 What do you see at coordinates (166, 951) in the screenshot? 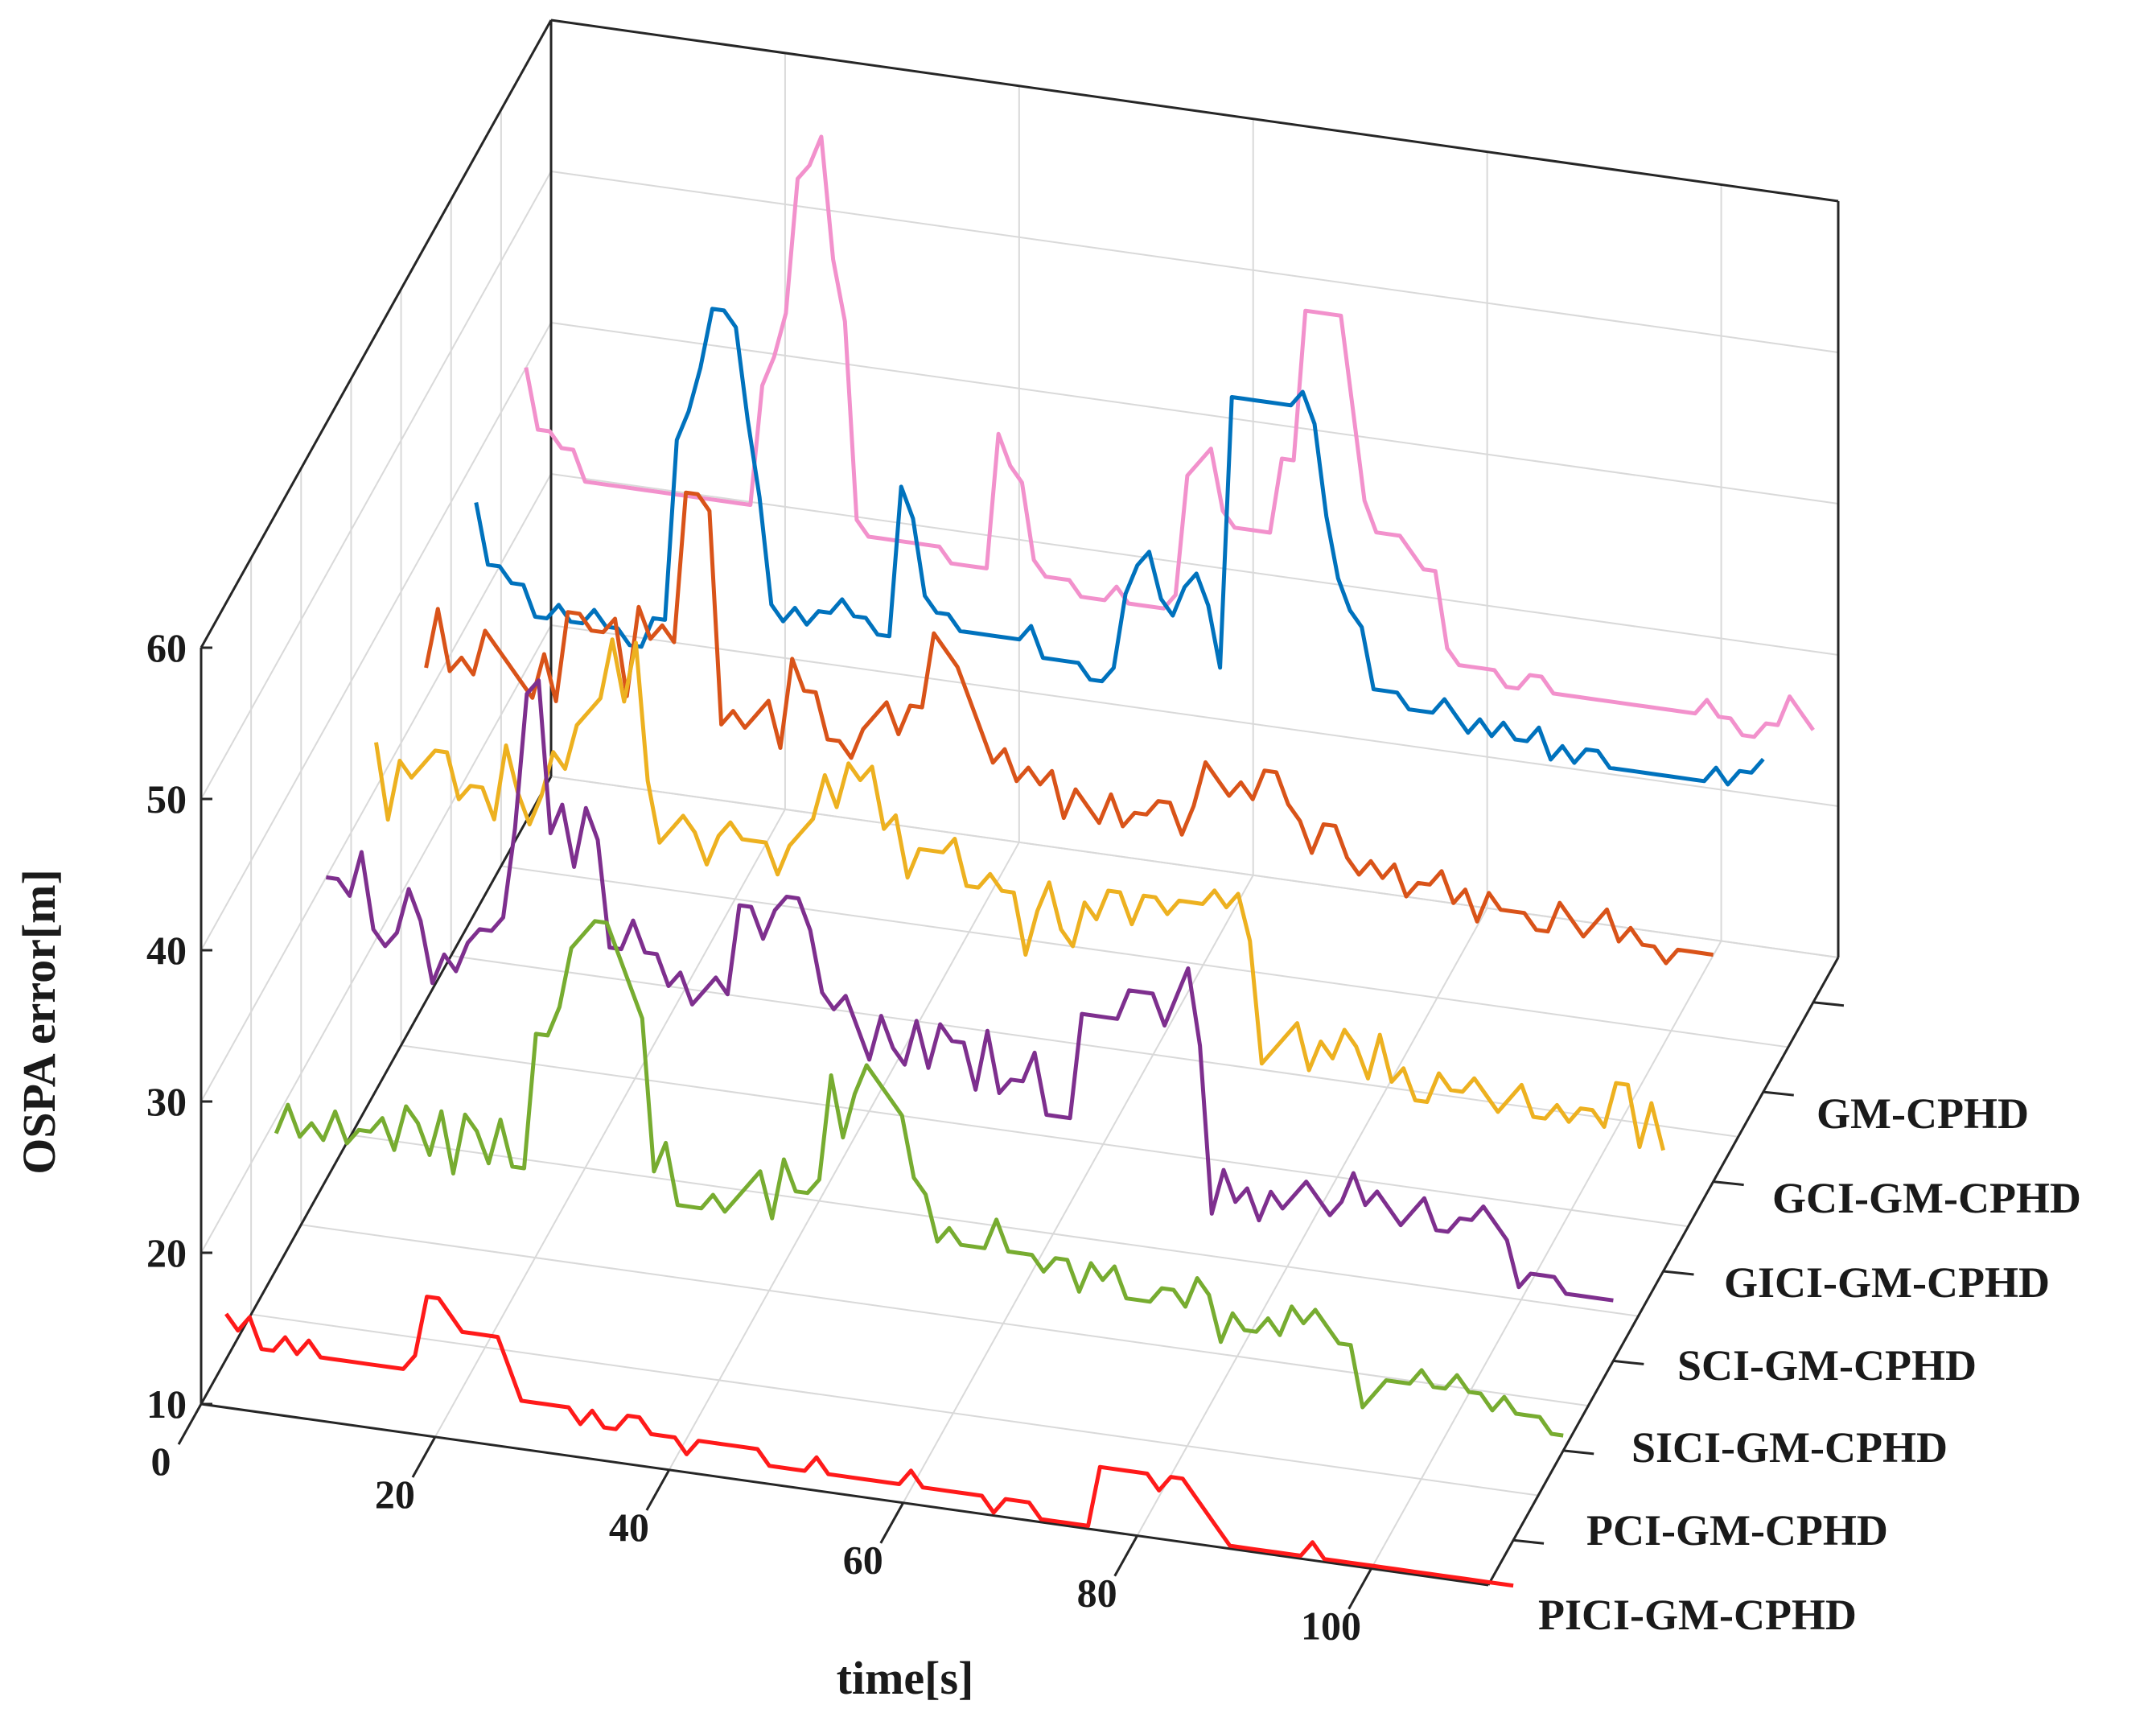
I see `z-tick-label-40: 40` at bounding box center [166, 951].